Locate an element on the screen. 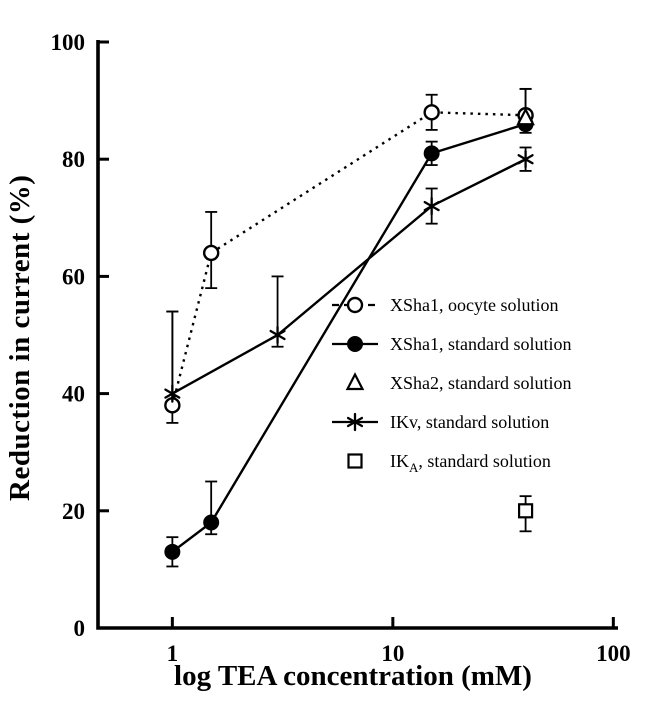 The height and width of the screenshot is (709, 654). legend-entry-3: IKv, standard solution is located at coordinates (440, 422).